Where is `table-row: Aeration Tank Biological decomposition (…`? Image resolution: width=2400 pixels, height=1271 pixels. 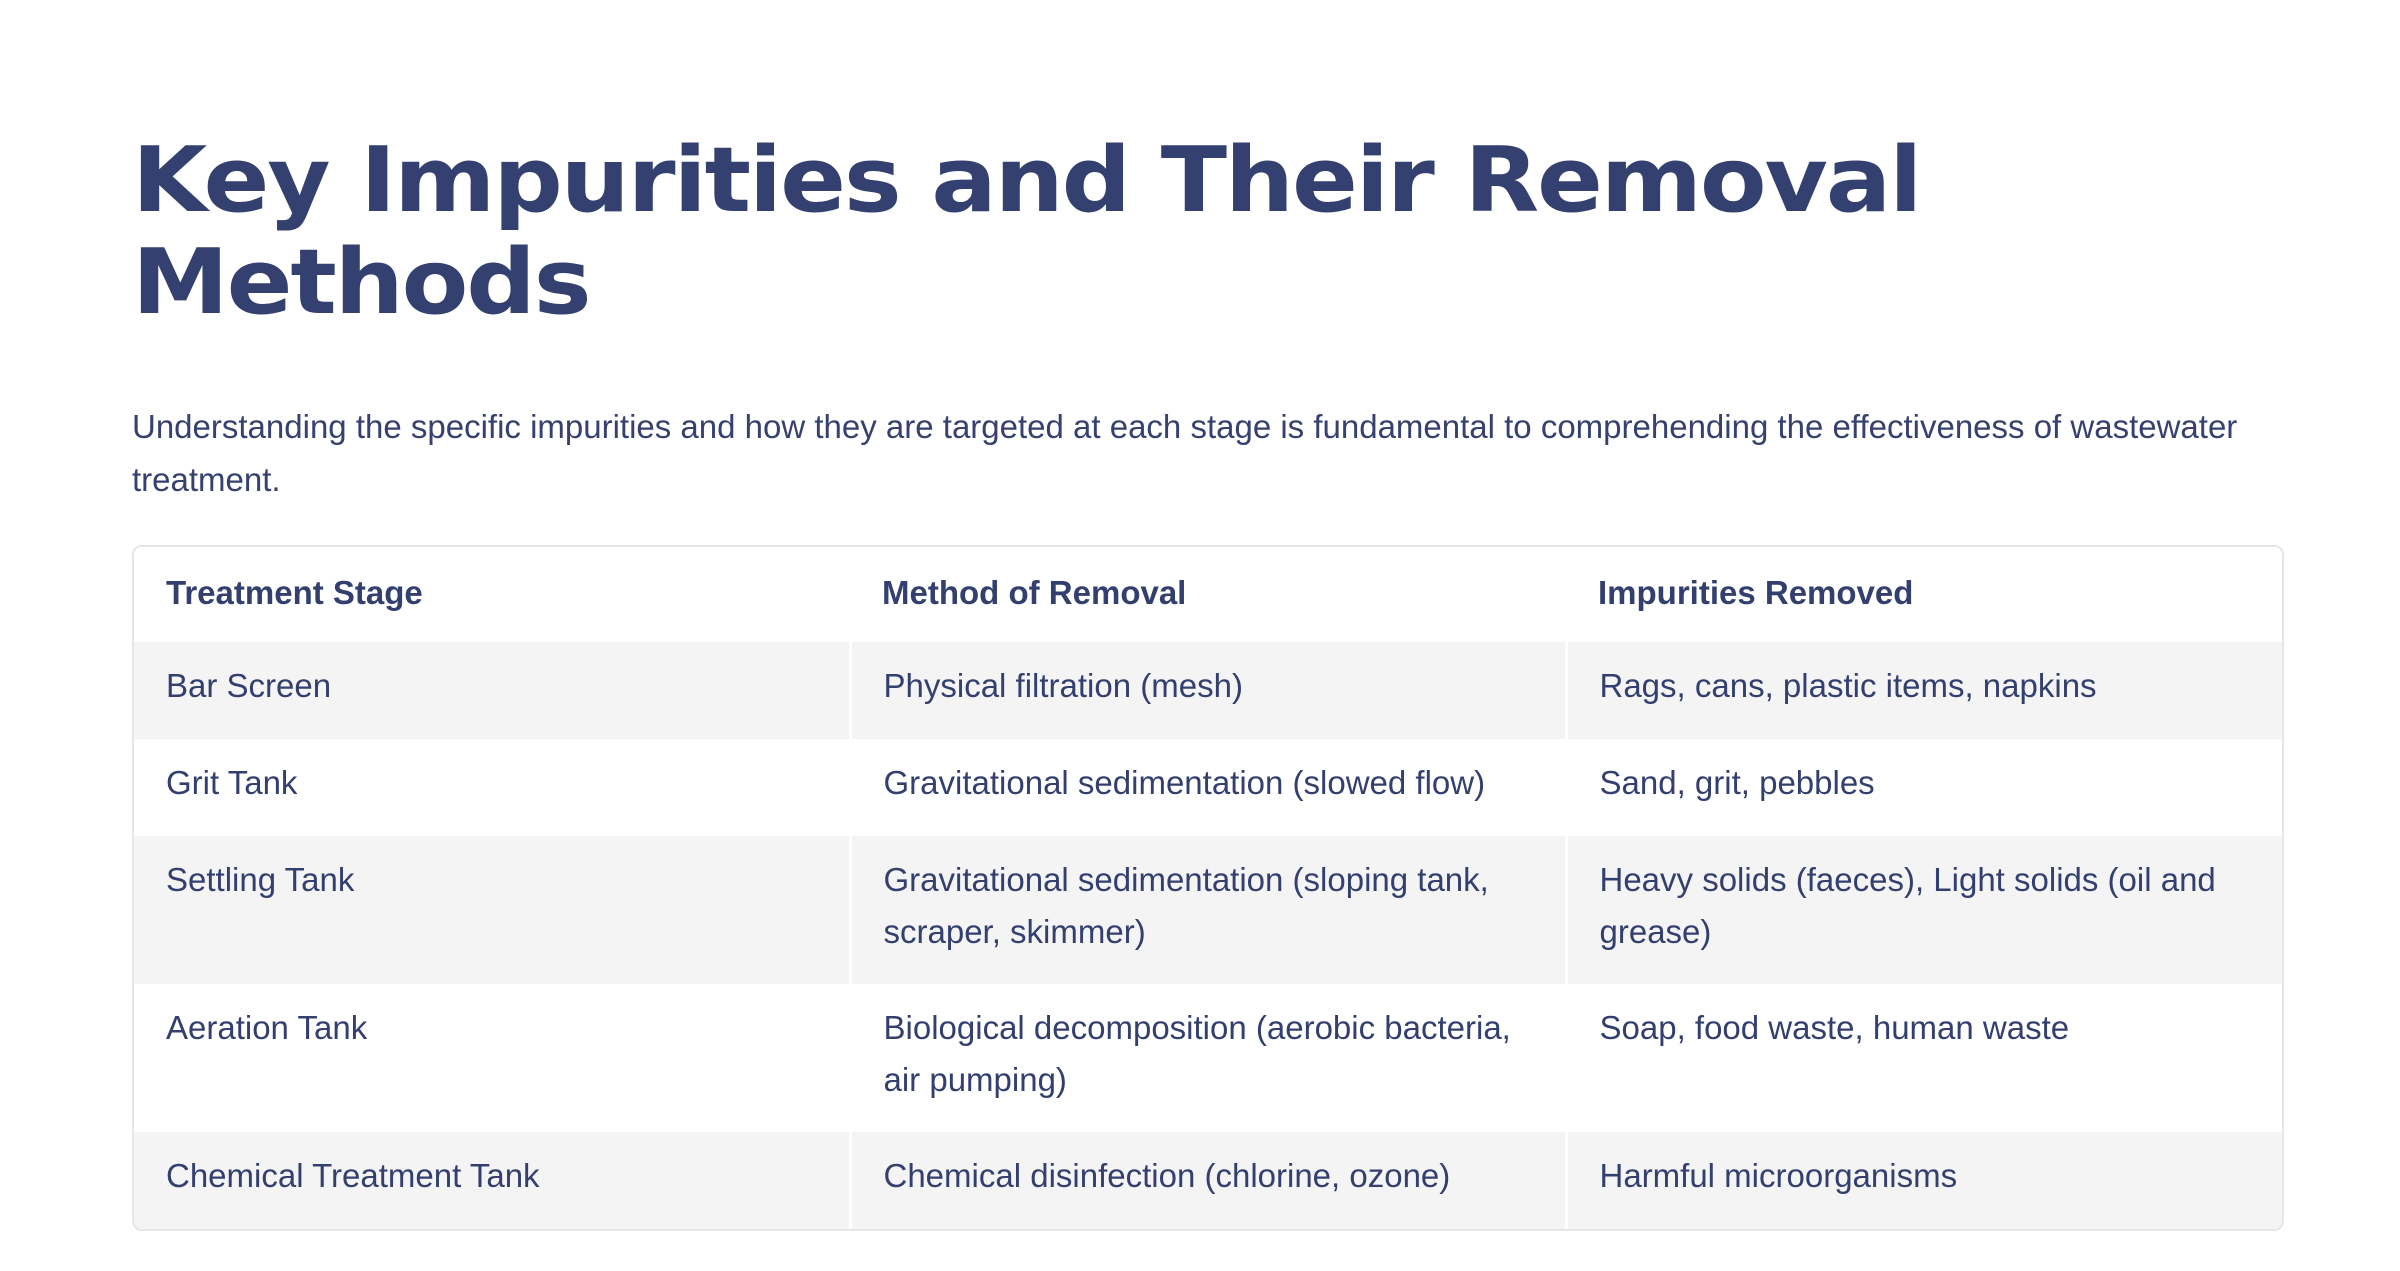
table-row: Aeration Tank Biological decomposition (… is located at coordinates (1208, 1058).